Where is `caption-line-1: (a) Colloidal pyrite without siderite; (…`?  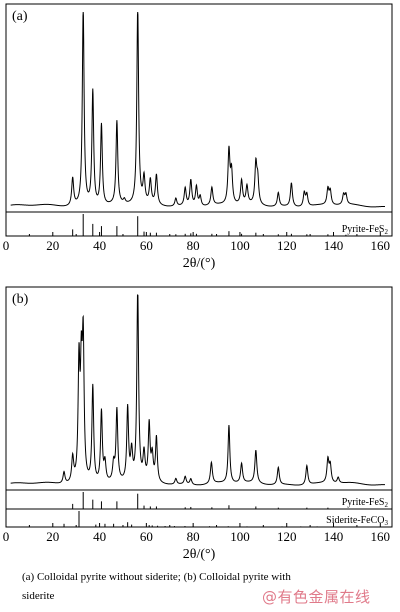
caption-line-1: (a) Colloidal pyrite without siderite; (… is located at coordinates (156, 577).